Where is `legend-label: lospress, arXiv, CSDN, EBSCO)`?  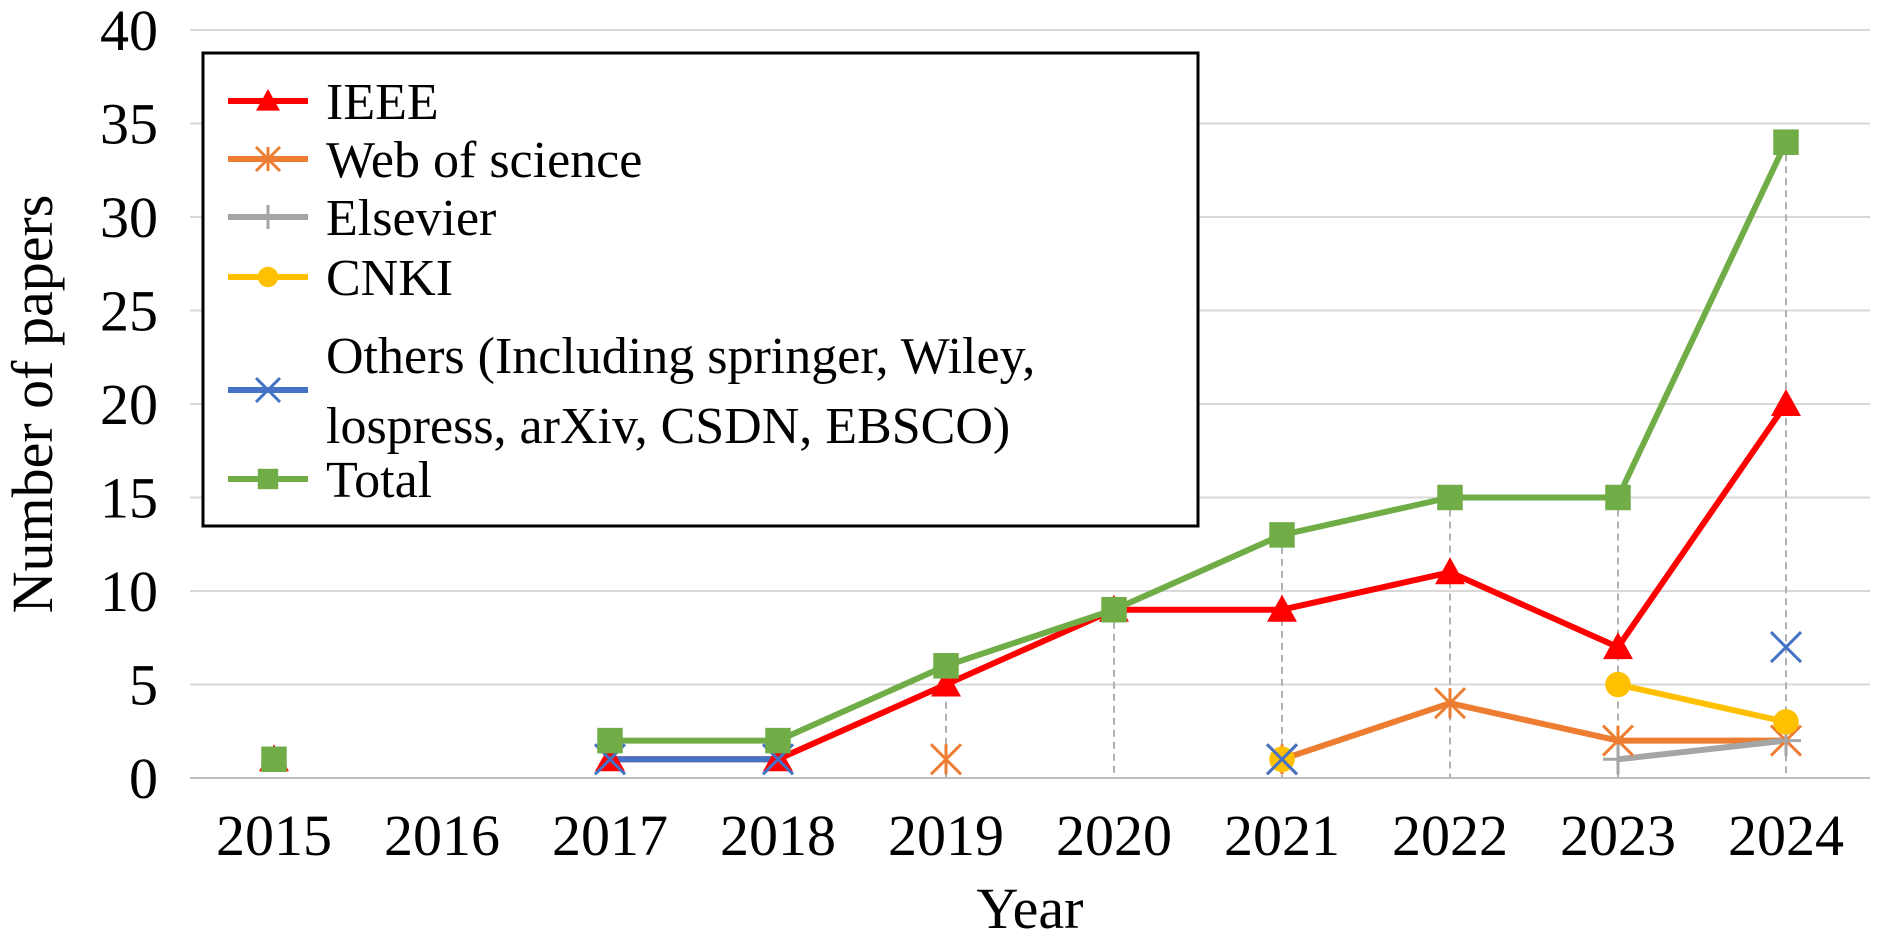 legend-label: lospress, arXiv, CSDN, EBSCO) is located at coordinates (668, 426).